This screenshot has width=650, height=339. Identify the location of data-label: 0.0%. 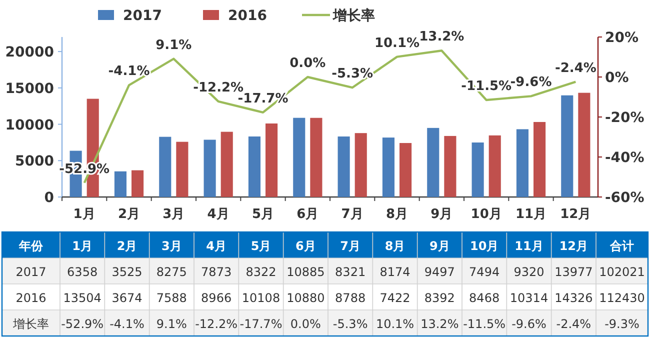
(305, 324).